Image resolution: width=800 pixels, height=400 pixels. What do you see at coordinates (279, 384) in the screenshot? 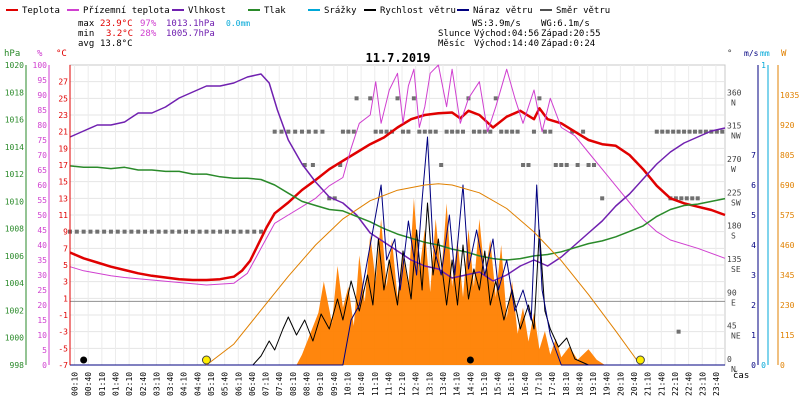
I see `x-tick-label: 07:40` at bounding box center [279, 384].